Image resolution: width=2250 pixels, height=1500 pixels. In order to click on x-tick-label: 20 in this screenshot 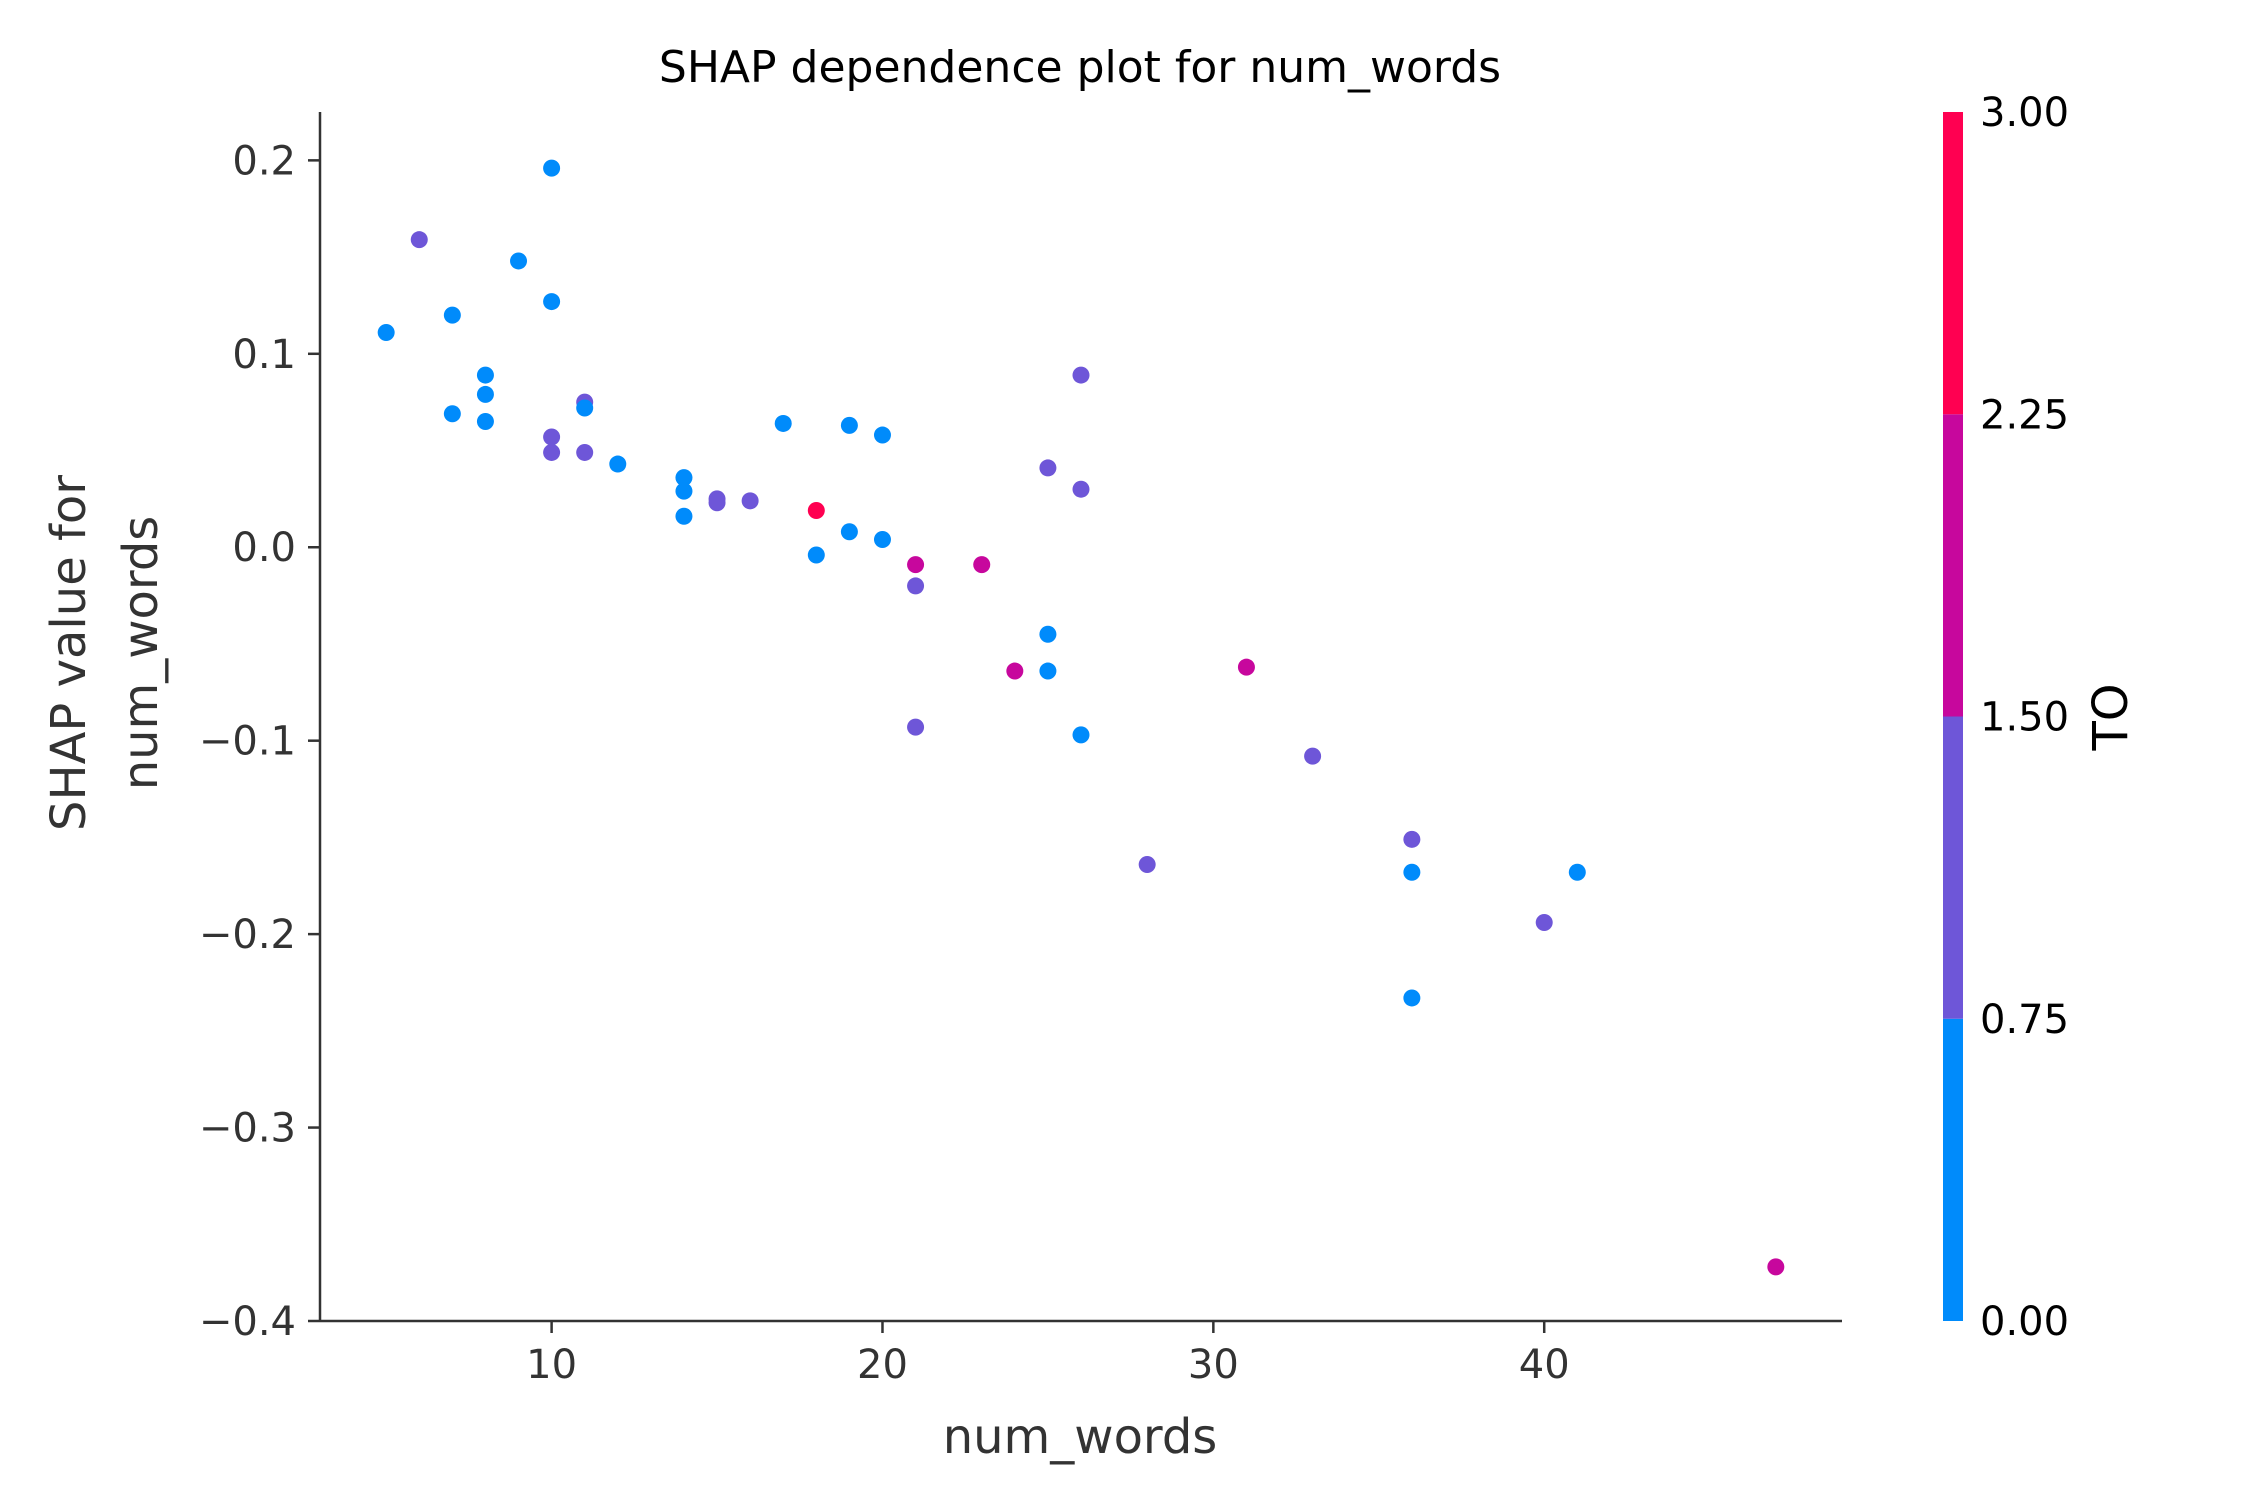, I will do `click(882, 1365)`.